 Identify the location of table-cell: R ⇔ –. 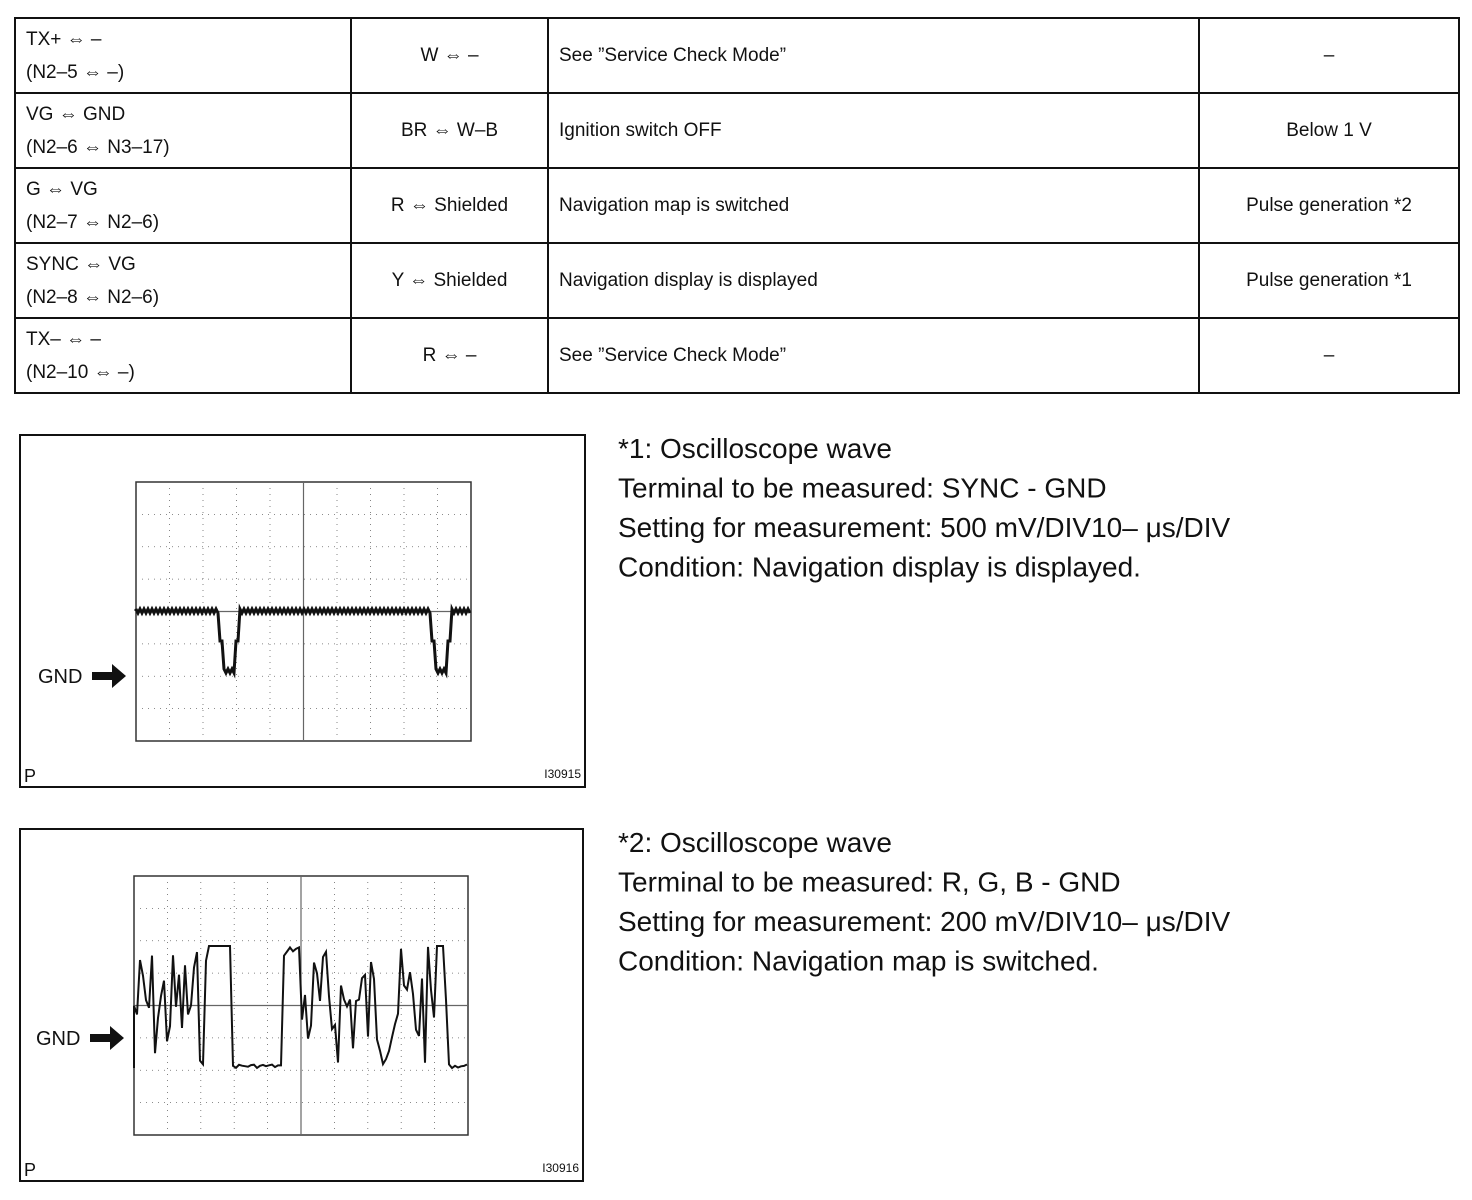
(449, 355).